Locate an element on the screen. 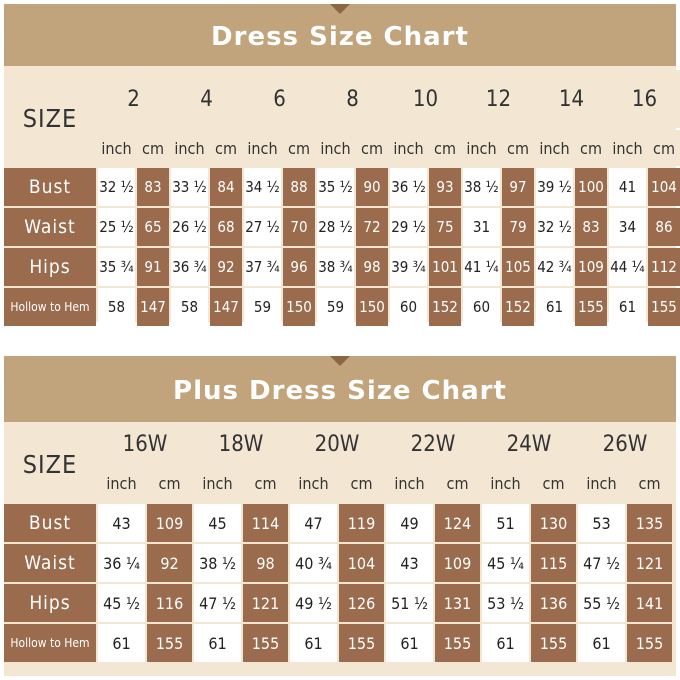  cm-value: 105 is located at coordinates (518, 267).